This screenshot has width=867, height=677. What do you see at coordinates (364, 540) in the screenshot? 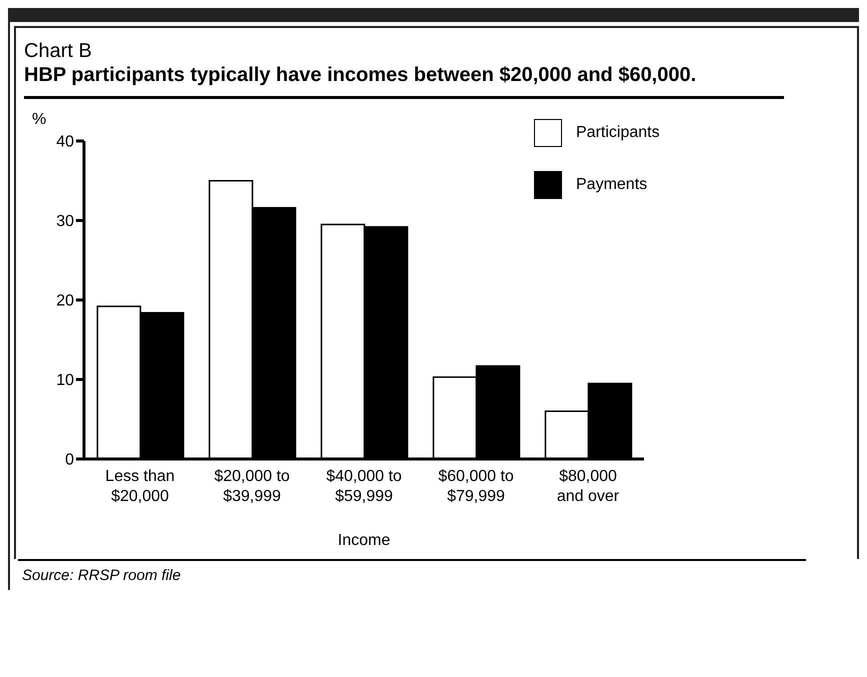
I see `x-axis-title: Income` at bounding box center [364, 540].